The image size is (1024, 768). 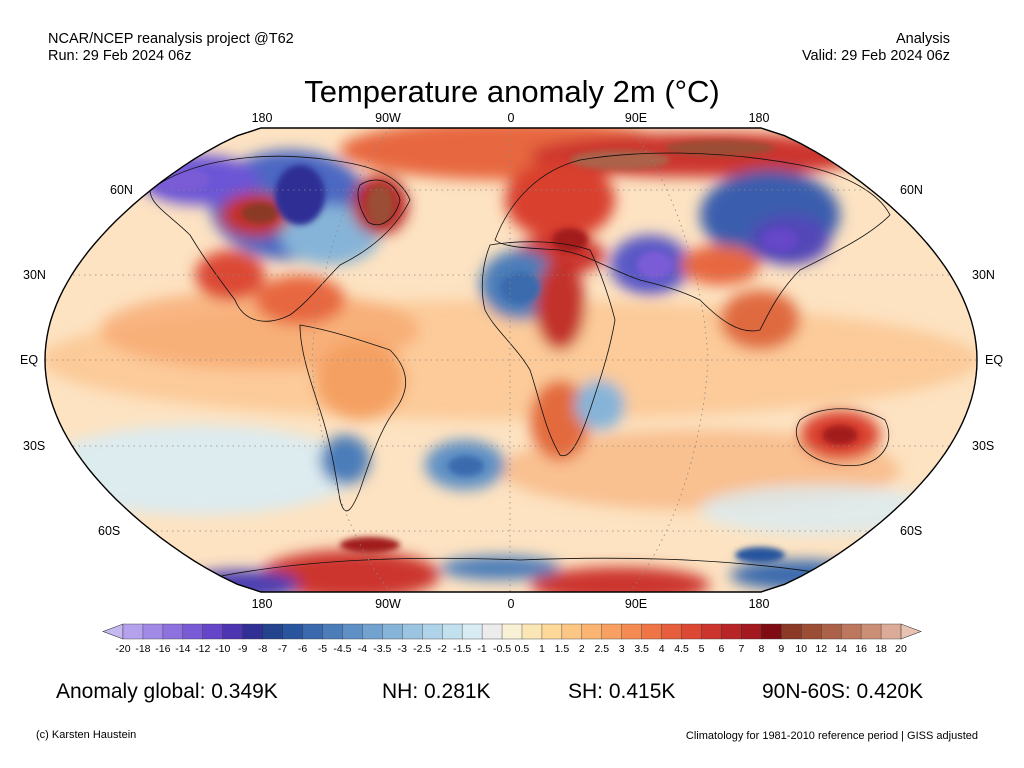 I want to click on lat-label-left-30n: 30N, so click(x=34, y=275).